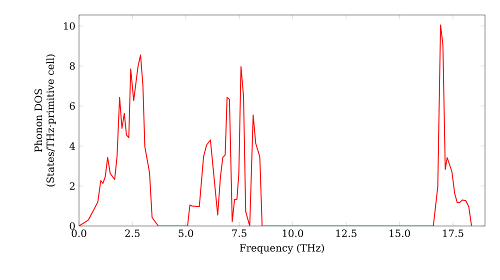 The width and height of the screenshot is (500, 280). What do you see at coordinates (72, 226) in the screenshot?
I see `y-tick-label: 0` at bounding box center [72, 226].